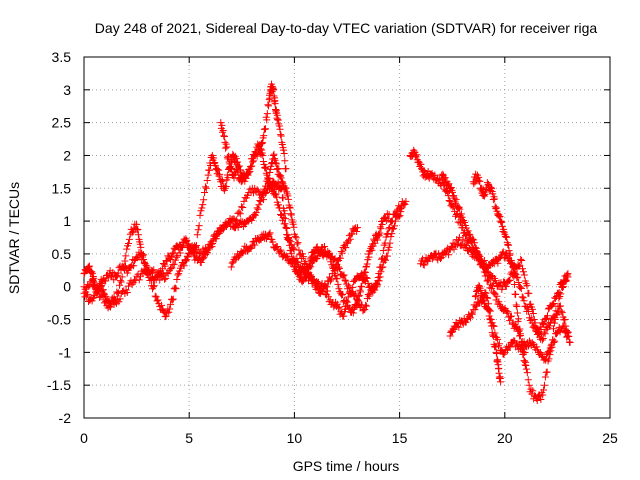 The height and width of the screenshot is (480, 640). I want to click on x-tick-label: 10, so click(295, 438).